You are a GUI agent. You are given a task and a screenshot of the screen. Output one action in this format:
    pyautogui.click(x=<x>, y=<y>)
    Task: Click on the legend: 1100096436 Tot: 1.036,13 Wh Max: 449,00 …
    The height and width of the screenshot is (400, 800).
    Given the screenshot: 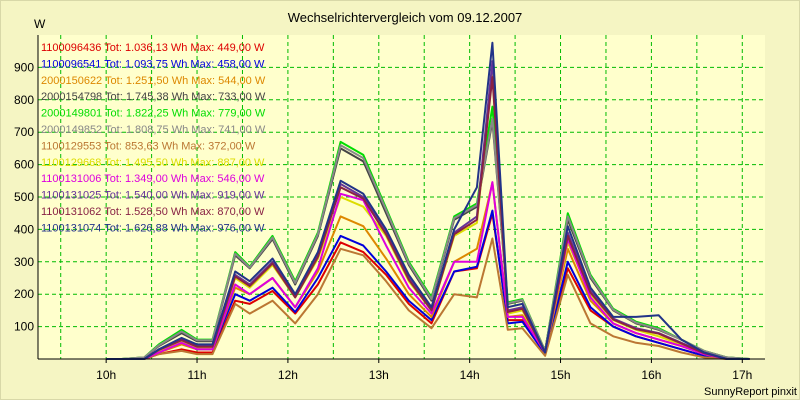 What is the action you would take?
    pyautogui.click(x=153, y=138)
    